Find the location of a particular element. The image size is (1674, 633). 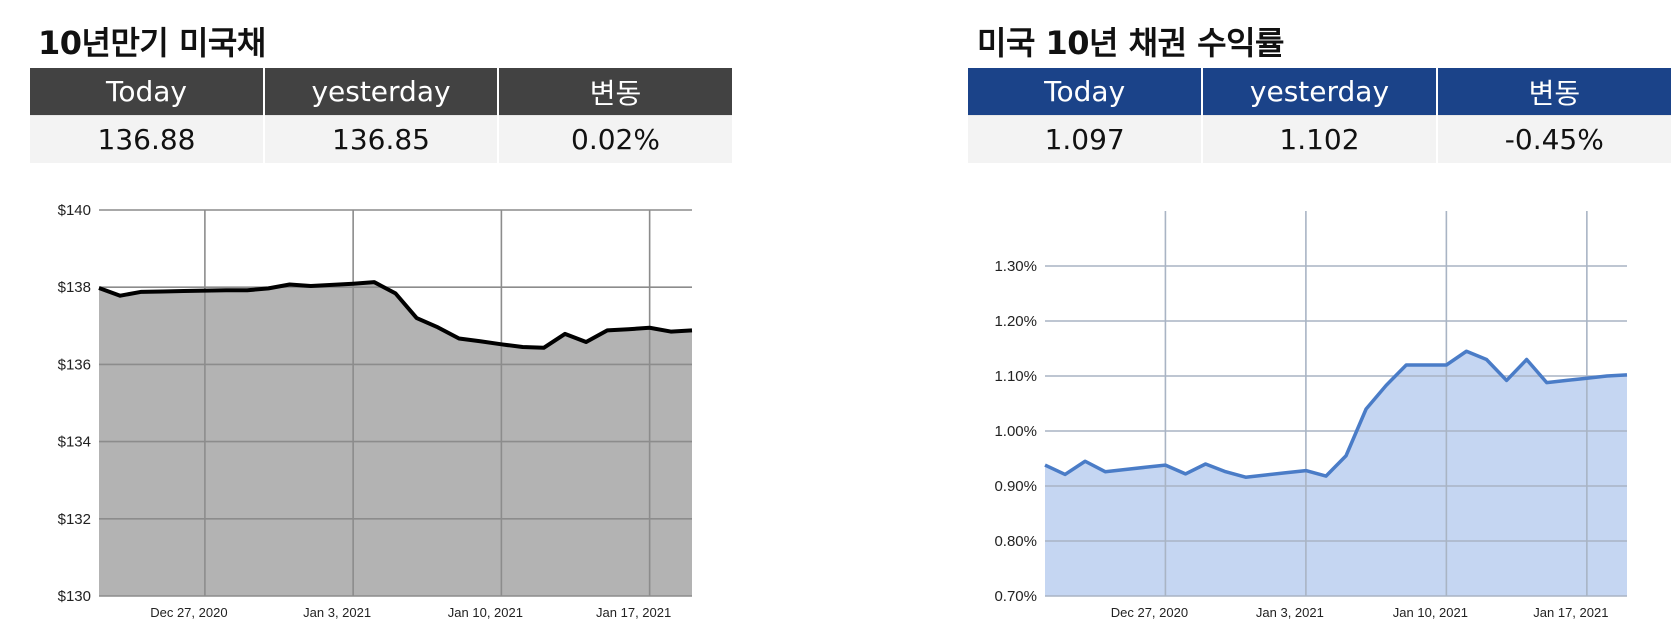

quote-table: Today yesterday 변동 1.097 1.102 -0.45% is located at coordinates (1319, 115).